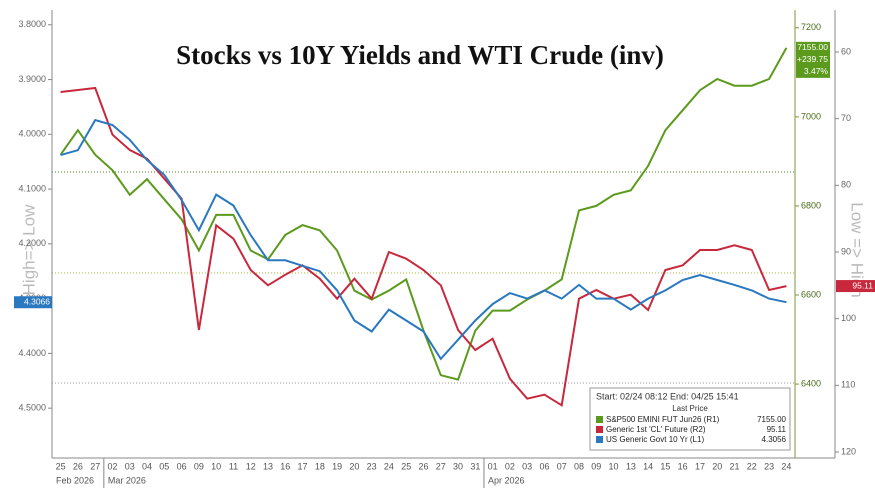 Image resolution: width=875 pixels, height=495 pixels. Describe the element at coordinates (846, 251) in the screenshot. I see `y3-tick-label: 90` at that location.